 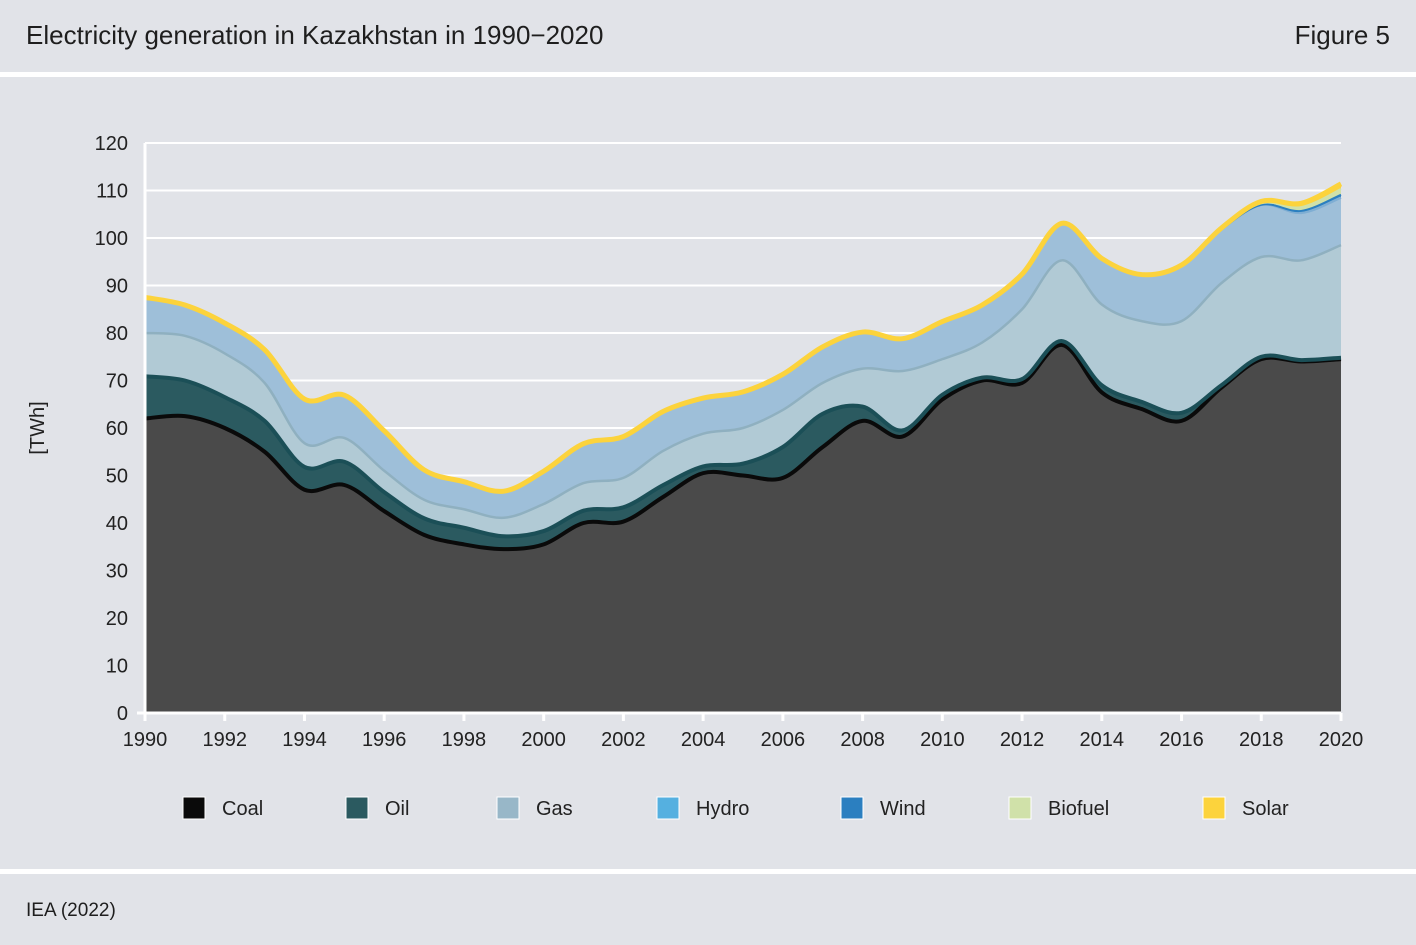 What do you see at coordinates (623, 740) in the screenshot?
I see `x-tick-label: 2002` at bounding box center [623, 740].